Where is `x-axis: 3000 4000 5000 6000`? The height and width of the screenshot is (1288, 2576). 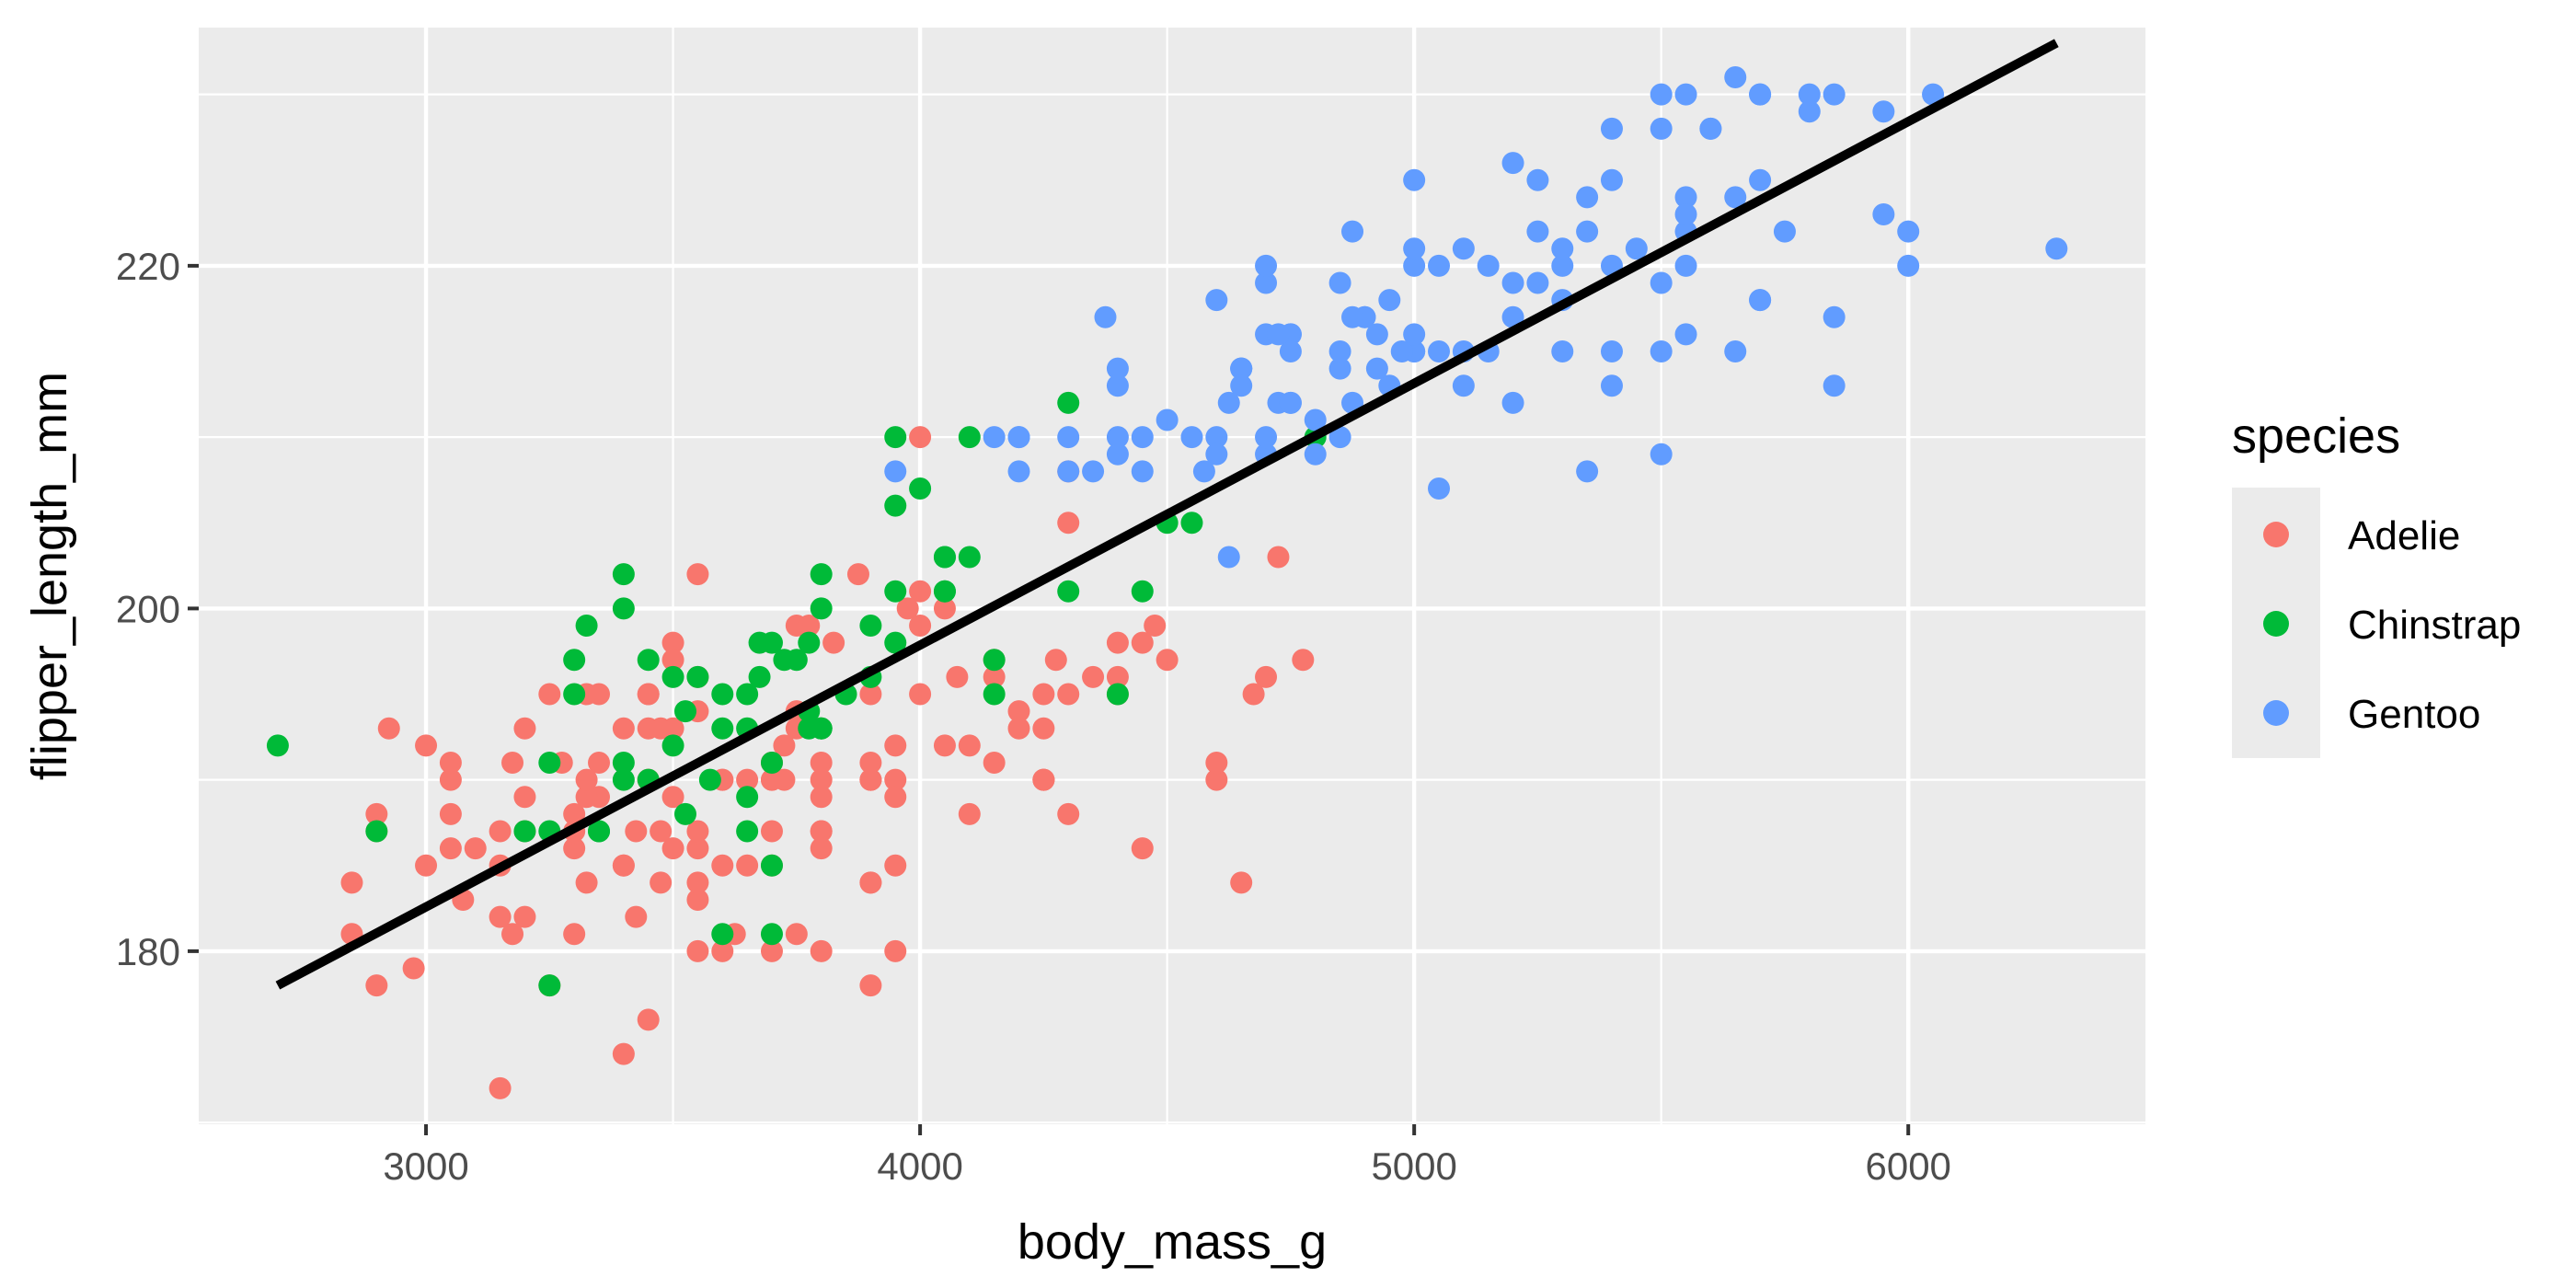 x-axis: 3000 4000 5000 6000 is located at coordinates (1167, 1156).